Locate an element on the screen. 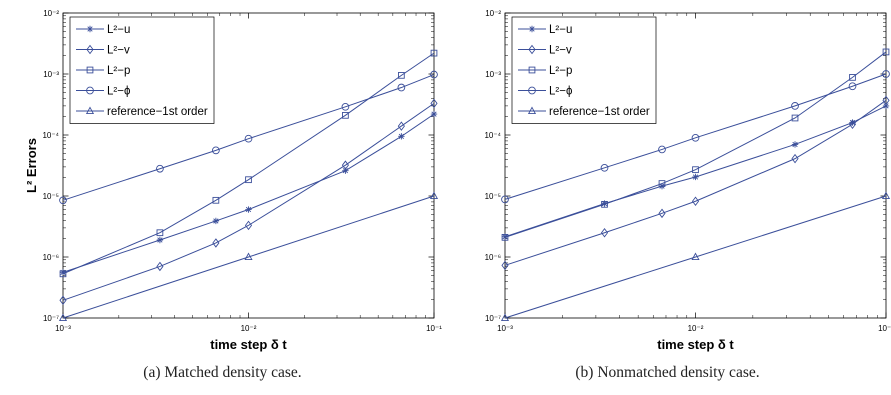 Image resolution: width=891 pixels, height=395 pixels. series-reference-1st-order is located at coordinates (248, 256).